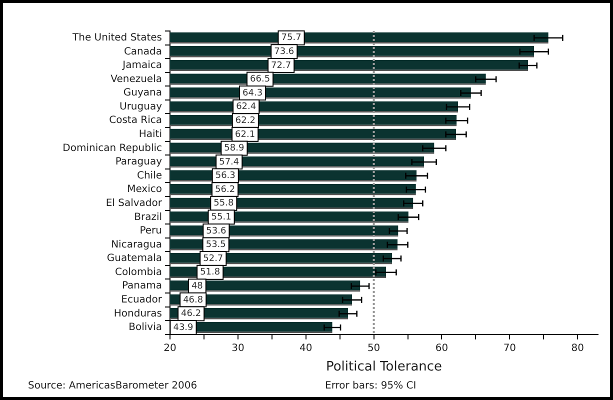 The image size is (613, 400). I want to click on x-tick-label: 40, so click(306, 348).